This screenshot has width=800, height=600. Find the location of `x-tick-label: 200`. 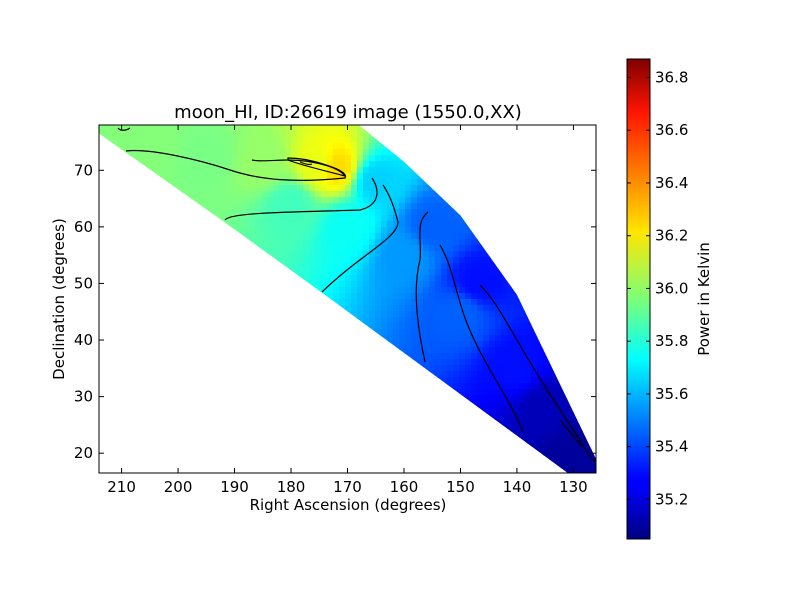

x-tick-label: 200 is located at coordinates (178, 487).